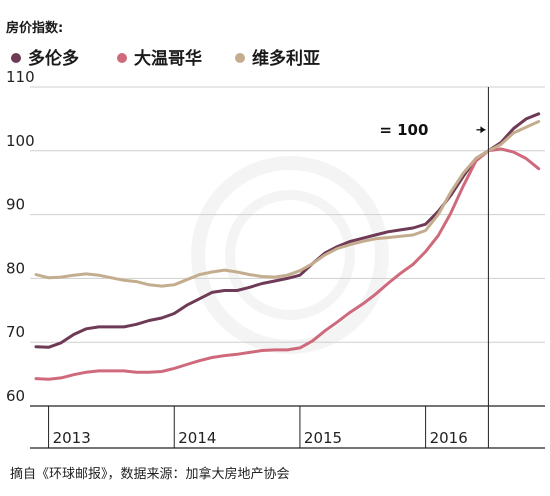 The image size is (550, 496). Describe the element at coordinates (258, 427) in the screenshot. I see `x-axis-ticks: 2013 2014 2015 2016` at that location.